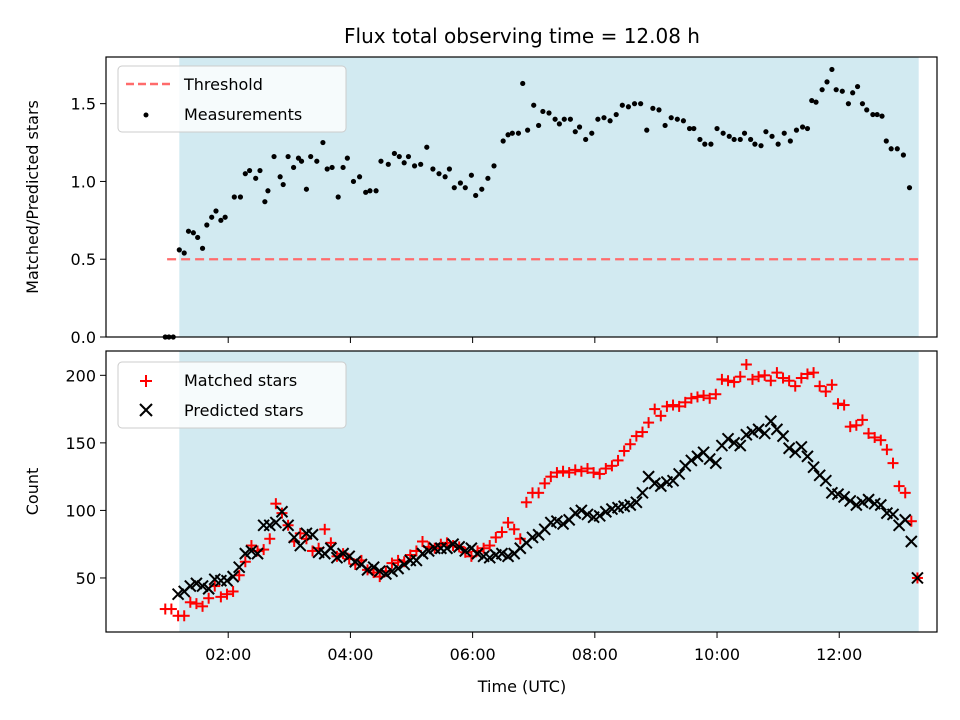  What do you see at coordinates (146, 115) in the screenshot?
I see `legend-measurements-swatch` at bounding box center [146, 115].